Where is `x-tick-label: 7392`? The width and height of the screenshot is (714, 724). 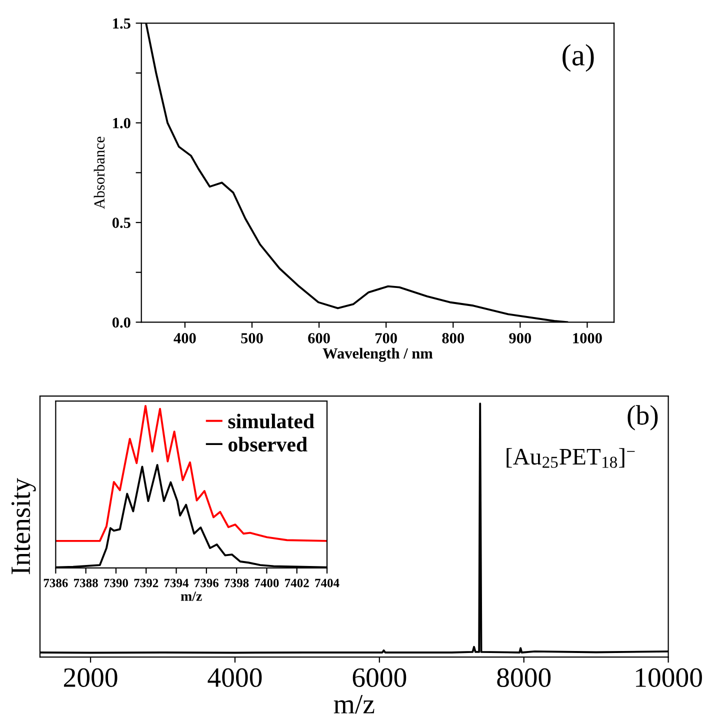 x-tick-label: 7392 is located at coordinates (146, 583).